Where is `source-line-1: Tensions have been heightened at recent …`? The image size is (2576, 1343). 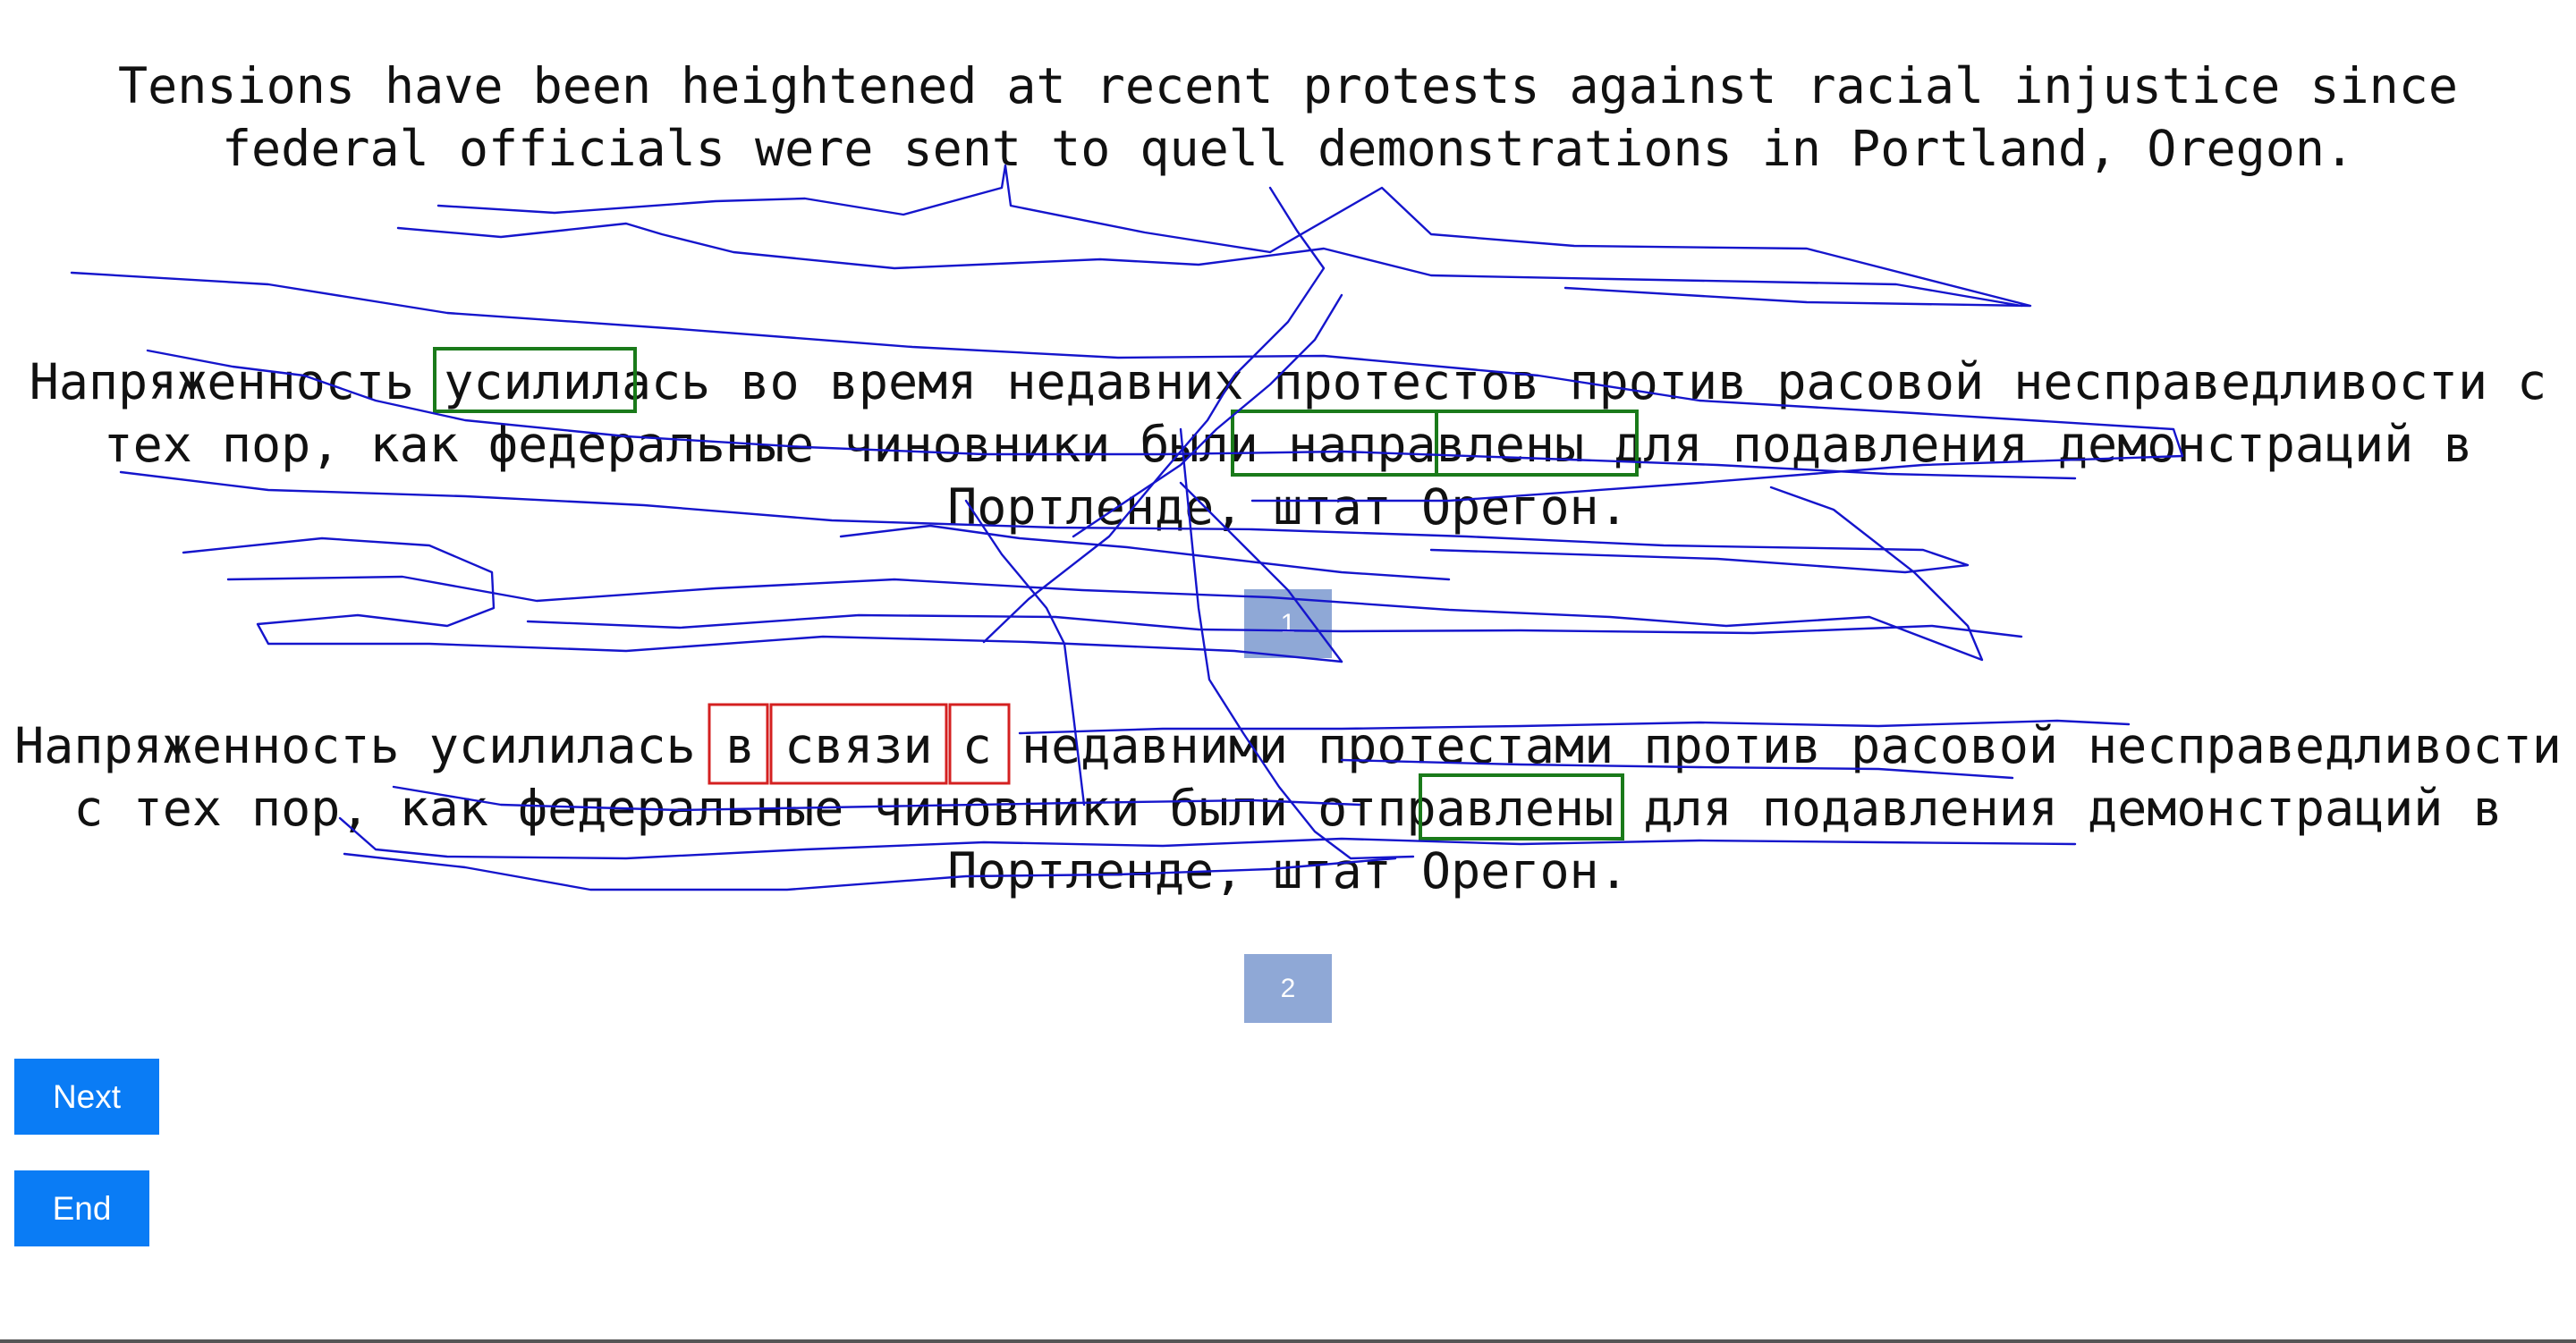 source-line-1: Tensions have been heightened at recent … is located at coordinates (1288, 85).